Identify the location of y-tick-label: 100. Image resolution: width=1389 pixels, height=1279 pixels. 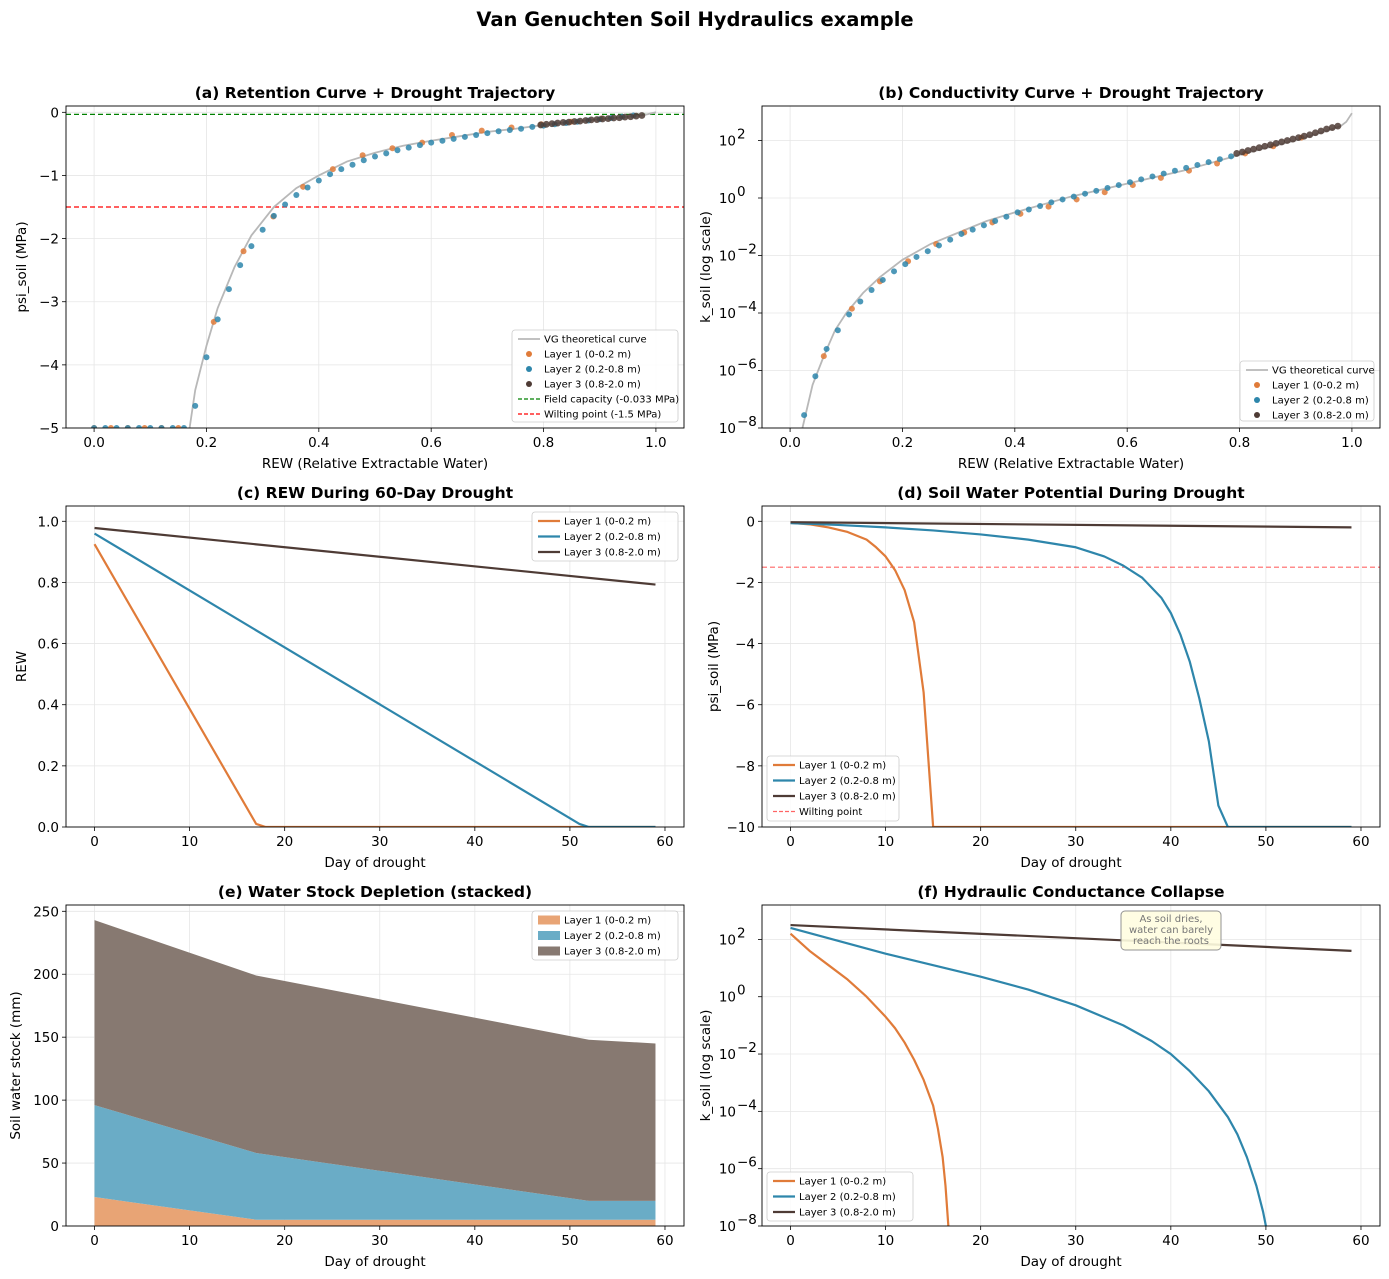
(46, 1101).